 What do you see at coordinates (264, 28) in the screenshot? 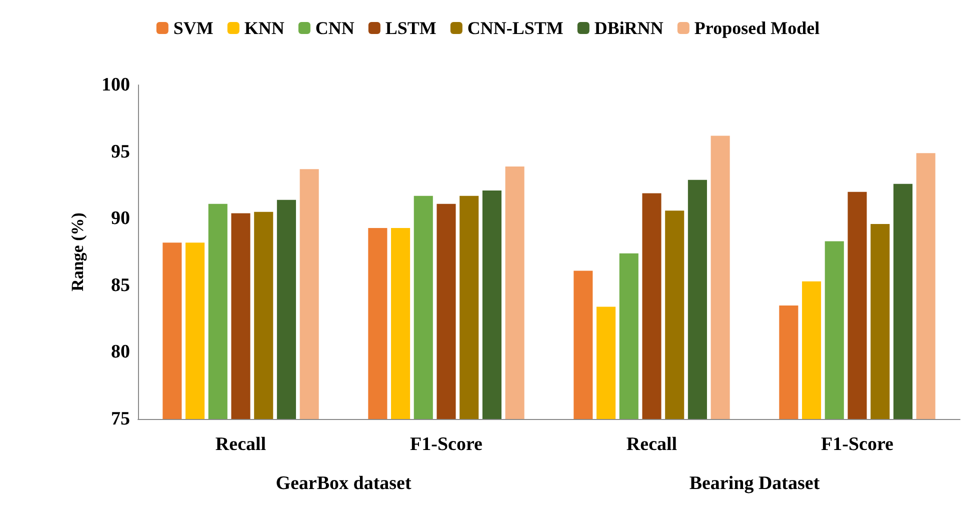
I see `legend-label: KNN` at bounding box center [264, 28].